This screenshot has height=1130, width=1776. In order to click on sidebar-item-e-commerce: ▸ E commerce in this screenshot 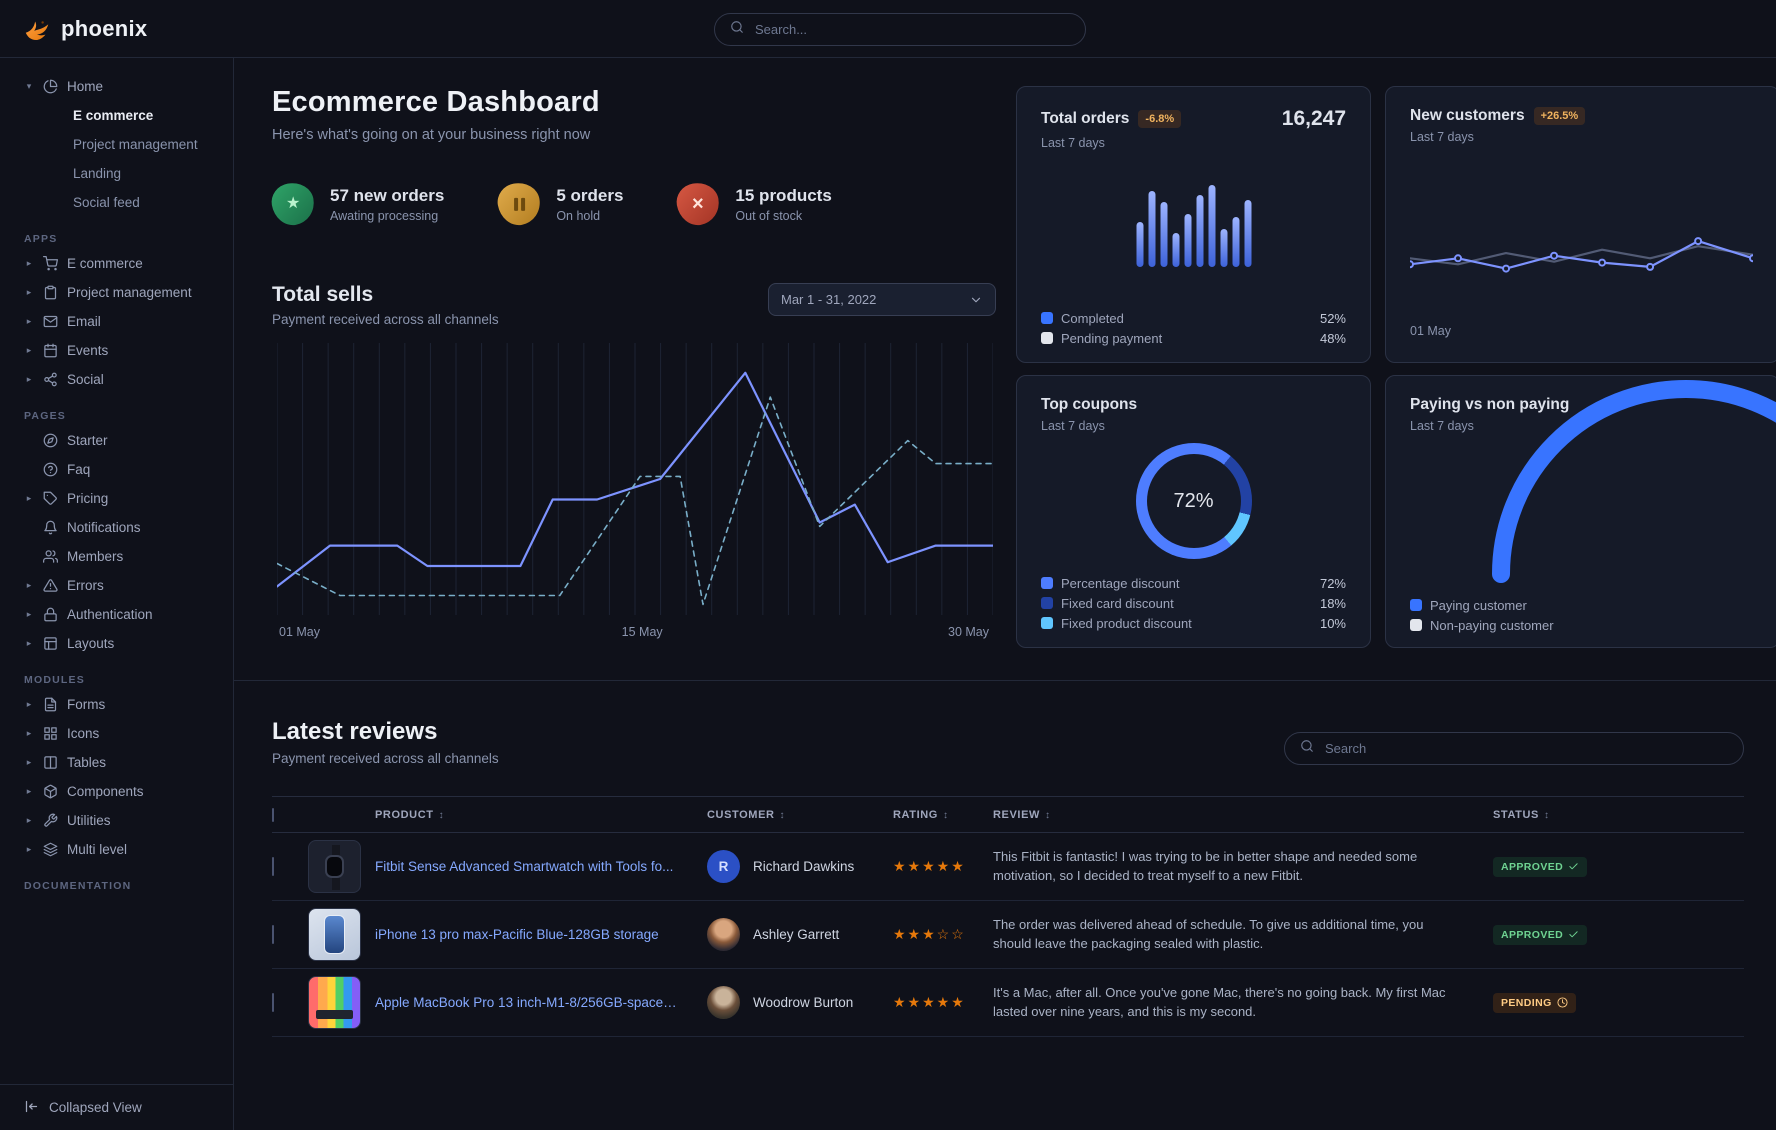, I will do `click(116, 263)`.